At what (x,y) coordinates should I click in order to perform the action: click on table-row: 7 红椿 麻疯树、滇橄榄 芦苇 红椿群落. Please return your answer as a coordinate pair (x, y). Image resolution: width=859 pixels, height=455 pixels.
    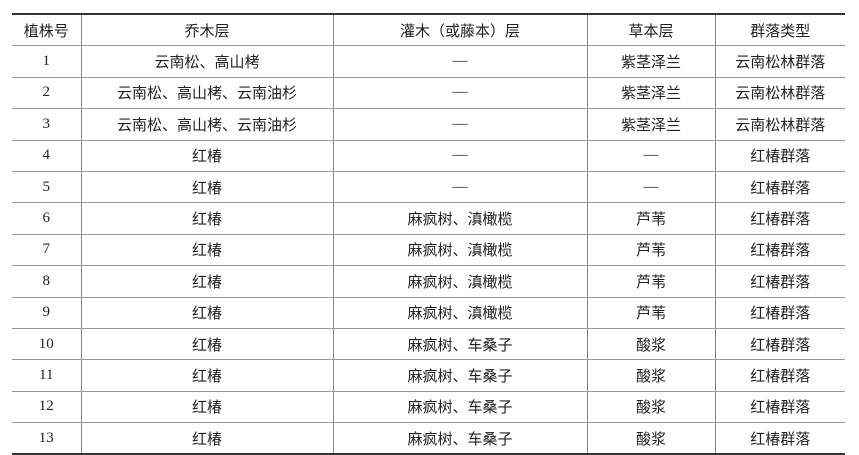
    Looking at the image, I should click on (428, 250).